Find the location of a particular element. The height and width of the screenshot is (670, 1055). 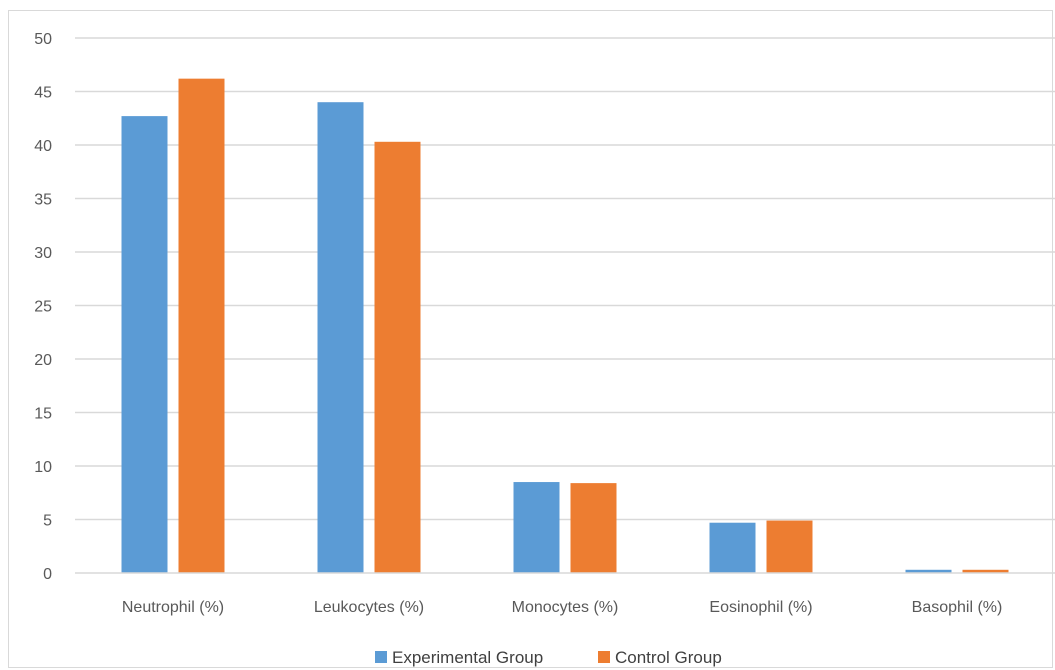

y-tick-label: 45 is located at coordinates (43, 93).